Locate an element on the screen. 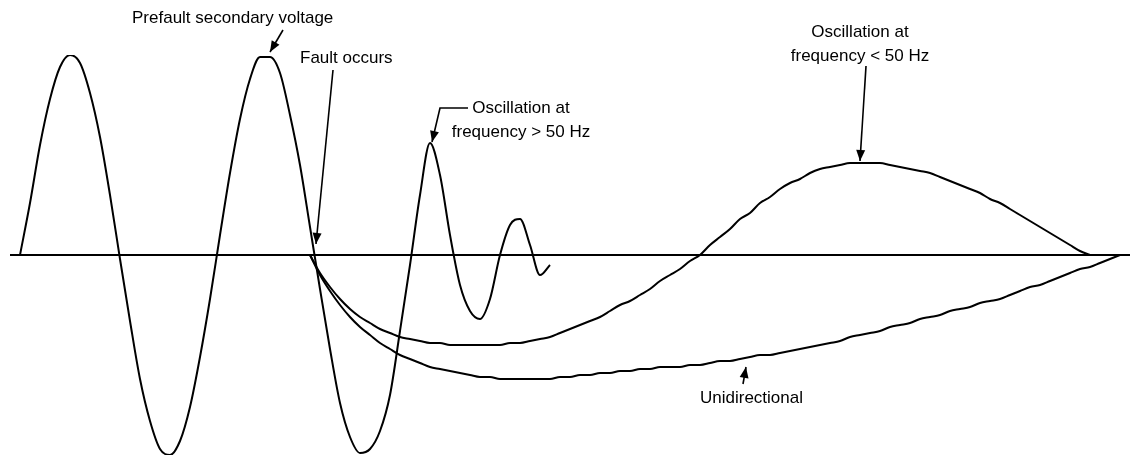  annotation: Unidirectional is located at coordinates (752, 398).